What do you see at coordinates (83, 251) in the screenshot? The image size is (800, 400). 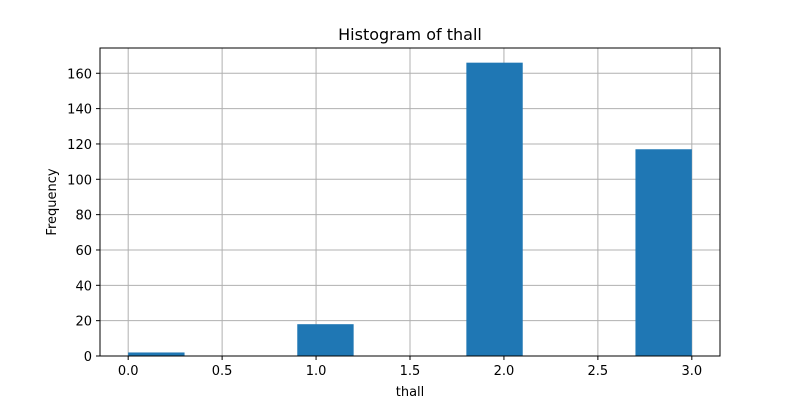 I see `y-tick-label: 60` at bounding box center [83, 251].